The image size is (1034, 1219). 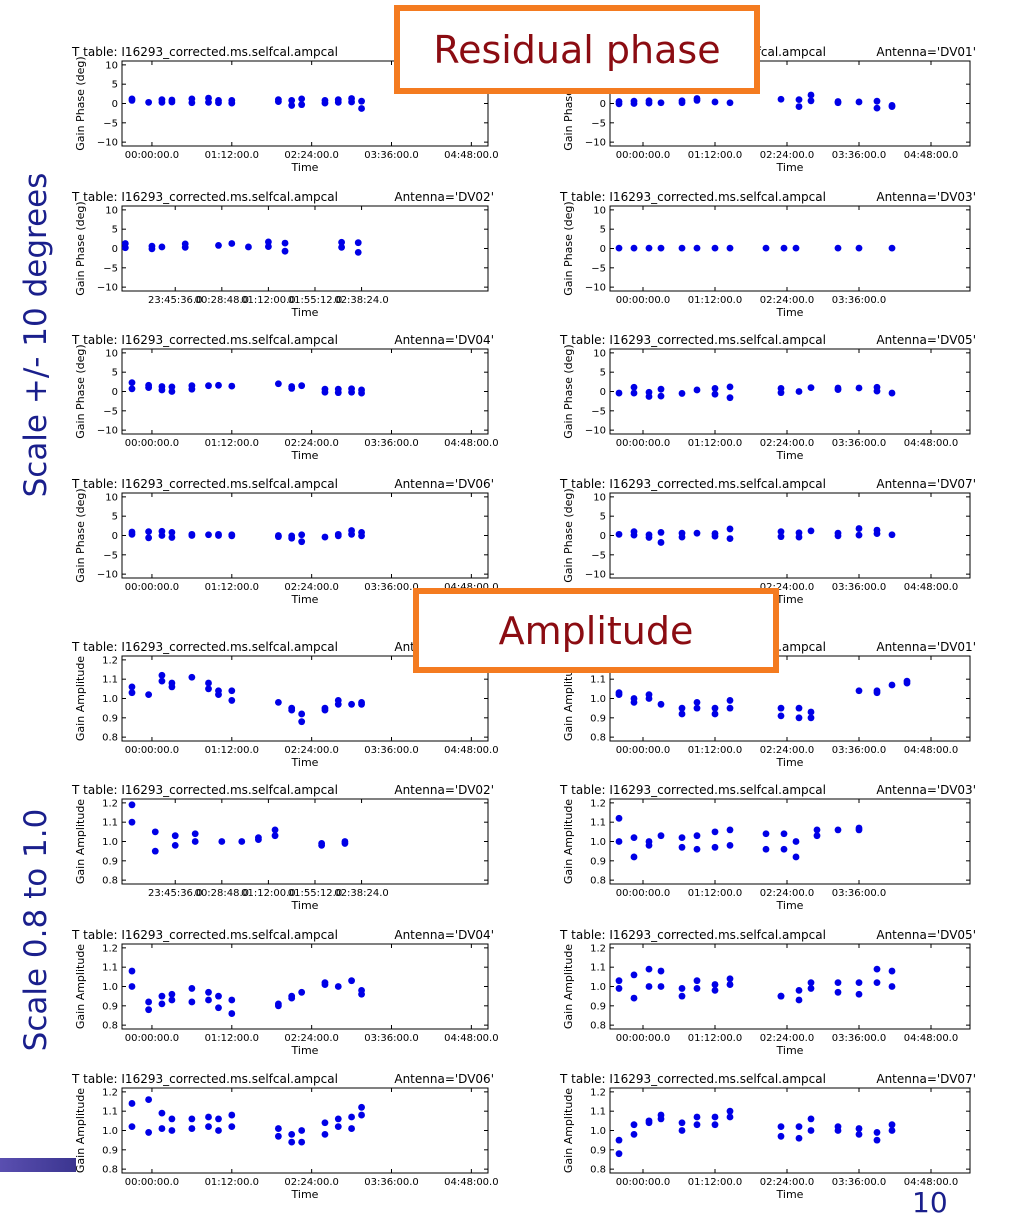 I want to click on panel-antenna-label: Antenna='DV05', so click(x=926, y=340).